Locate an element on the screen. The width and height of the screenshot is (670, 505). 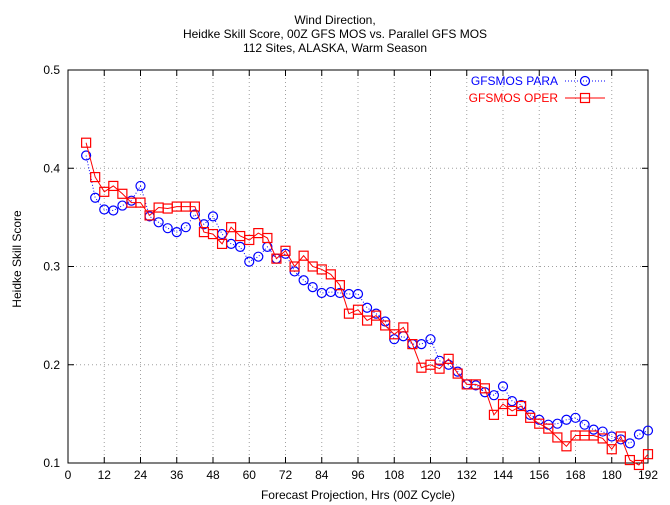
x-tick-label: 24 is located at coordinates (141, 475).